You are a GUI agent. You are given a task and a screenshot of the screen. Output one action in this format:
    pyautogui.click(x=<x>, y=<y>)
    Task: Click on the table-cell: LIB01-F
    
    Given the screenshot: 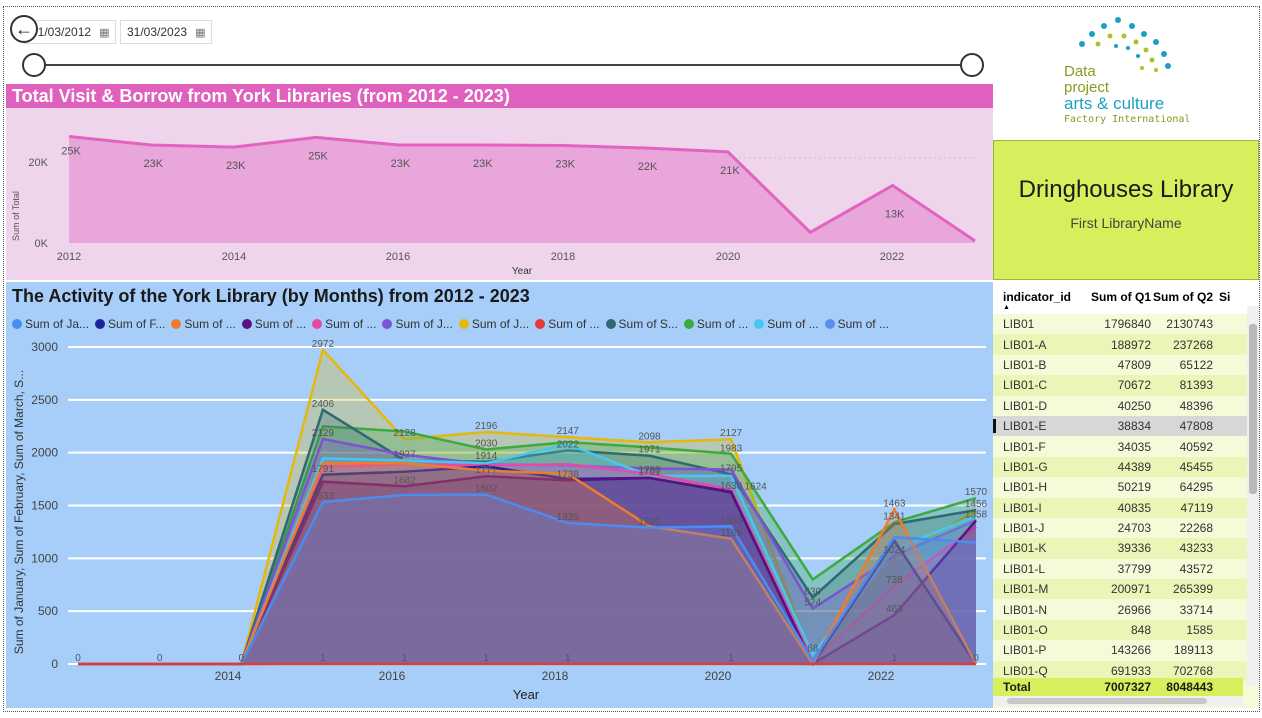 What is the action you would take?
    pyautogui.click(x=1024, y=446)
    